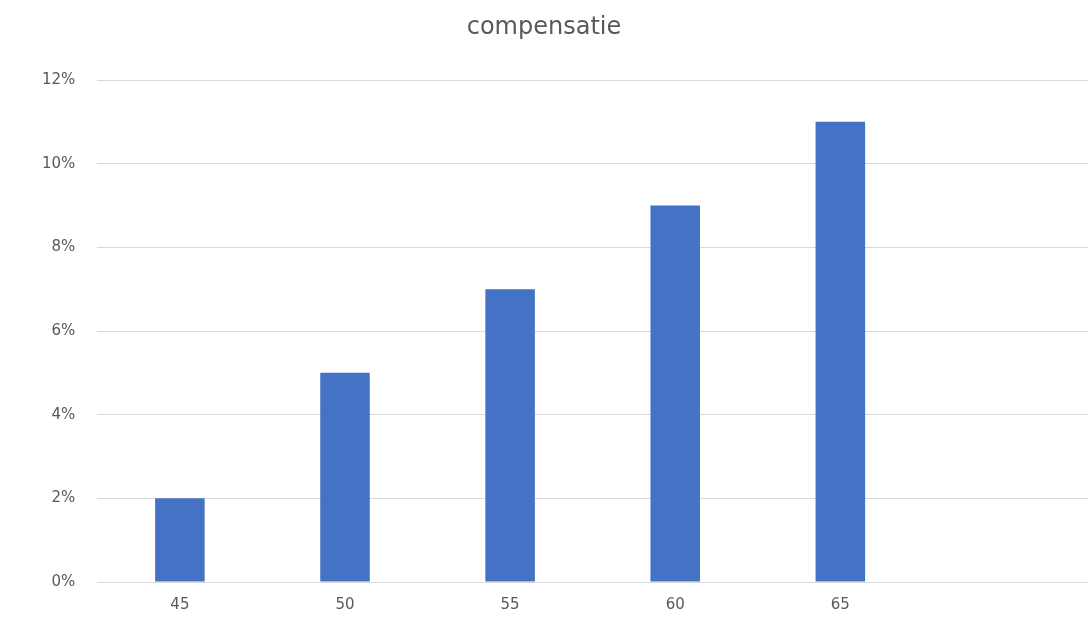 Image resolution: width=1088 pixels, height=632 pixels. I want to click on y-tick-label: 8%, so click(63, 246).